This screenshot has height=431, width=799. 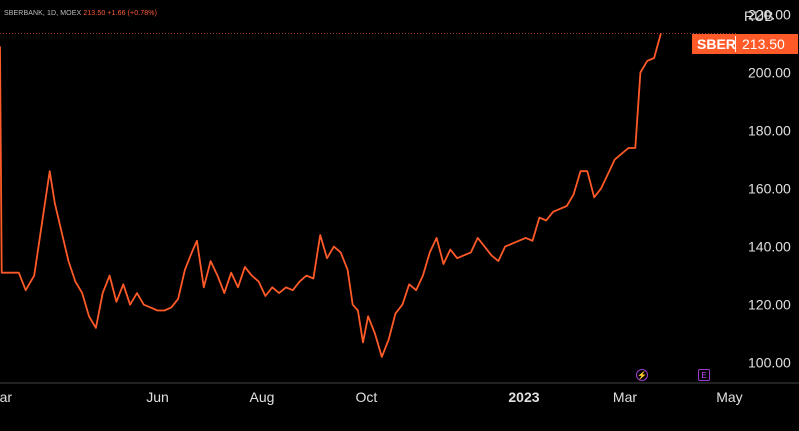 What do you see at coordinates (735, 44) in the screenshot?
I see `price-tag-divider` at bounding box center [735, 44].